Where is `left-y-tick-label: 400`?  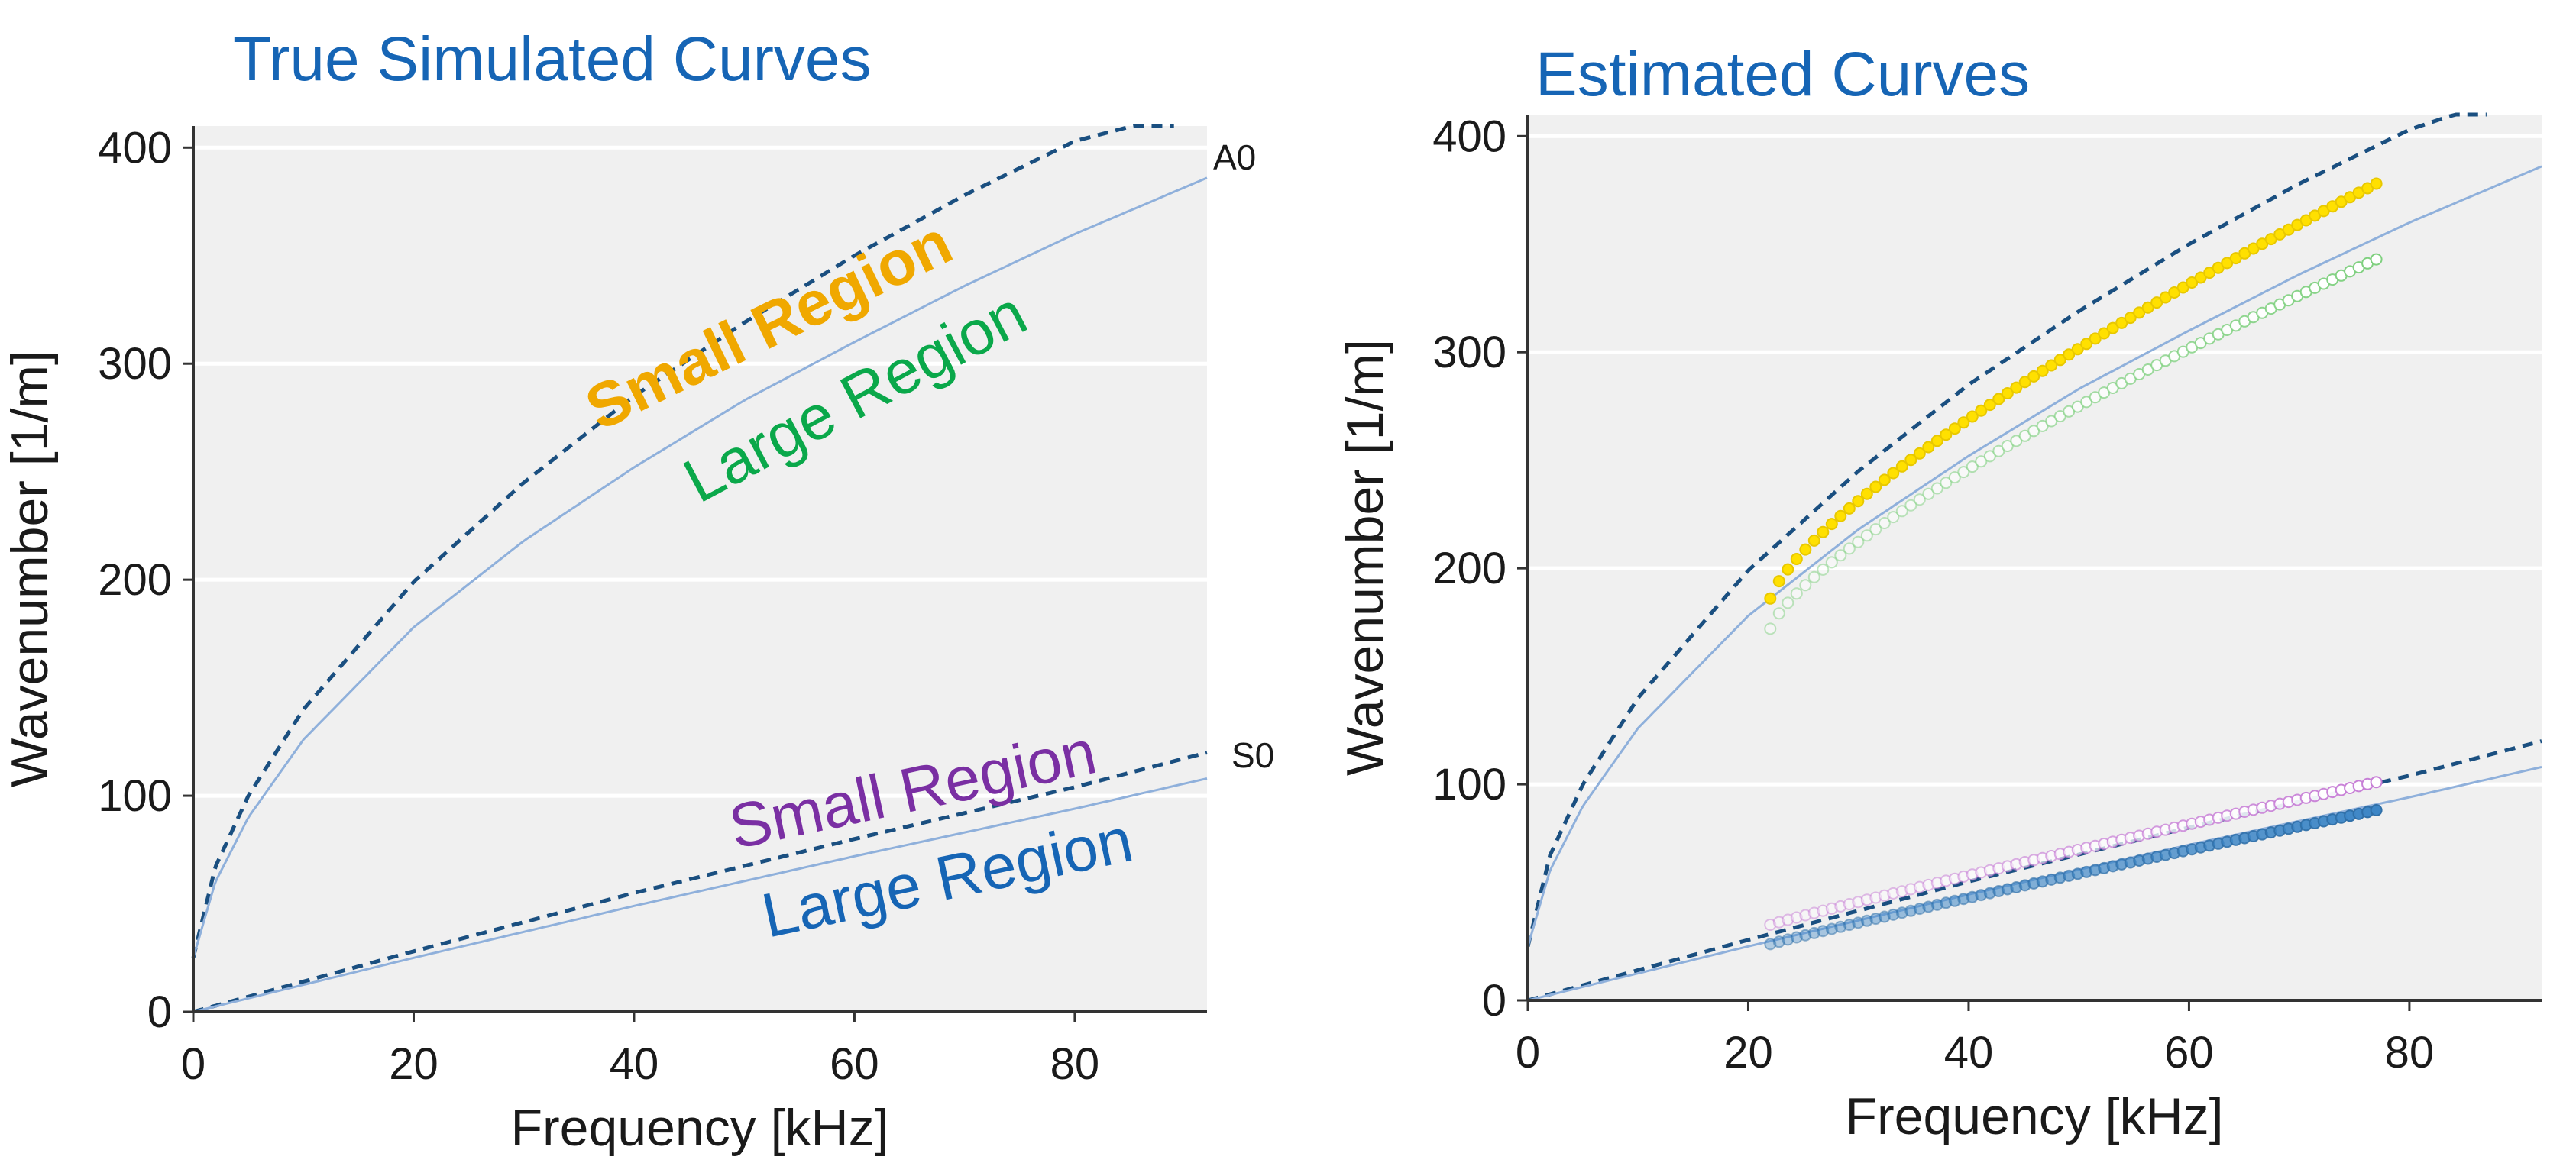 left-y-tick-label: 400 is located at coordinates (135, 148).